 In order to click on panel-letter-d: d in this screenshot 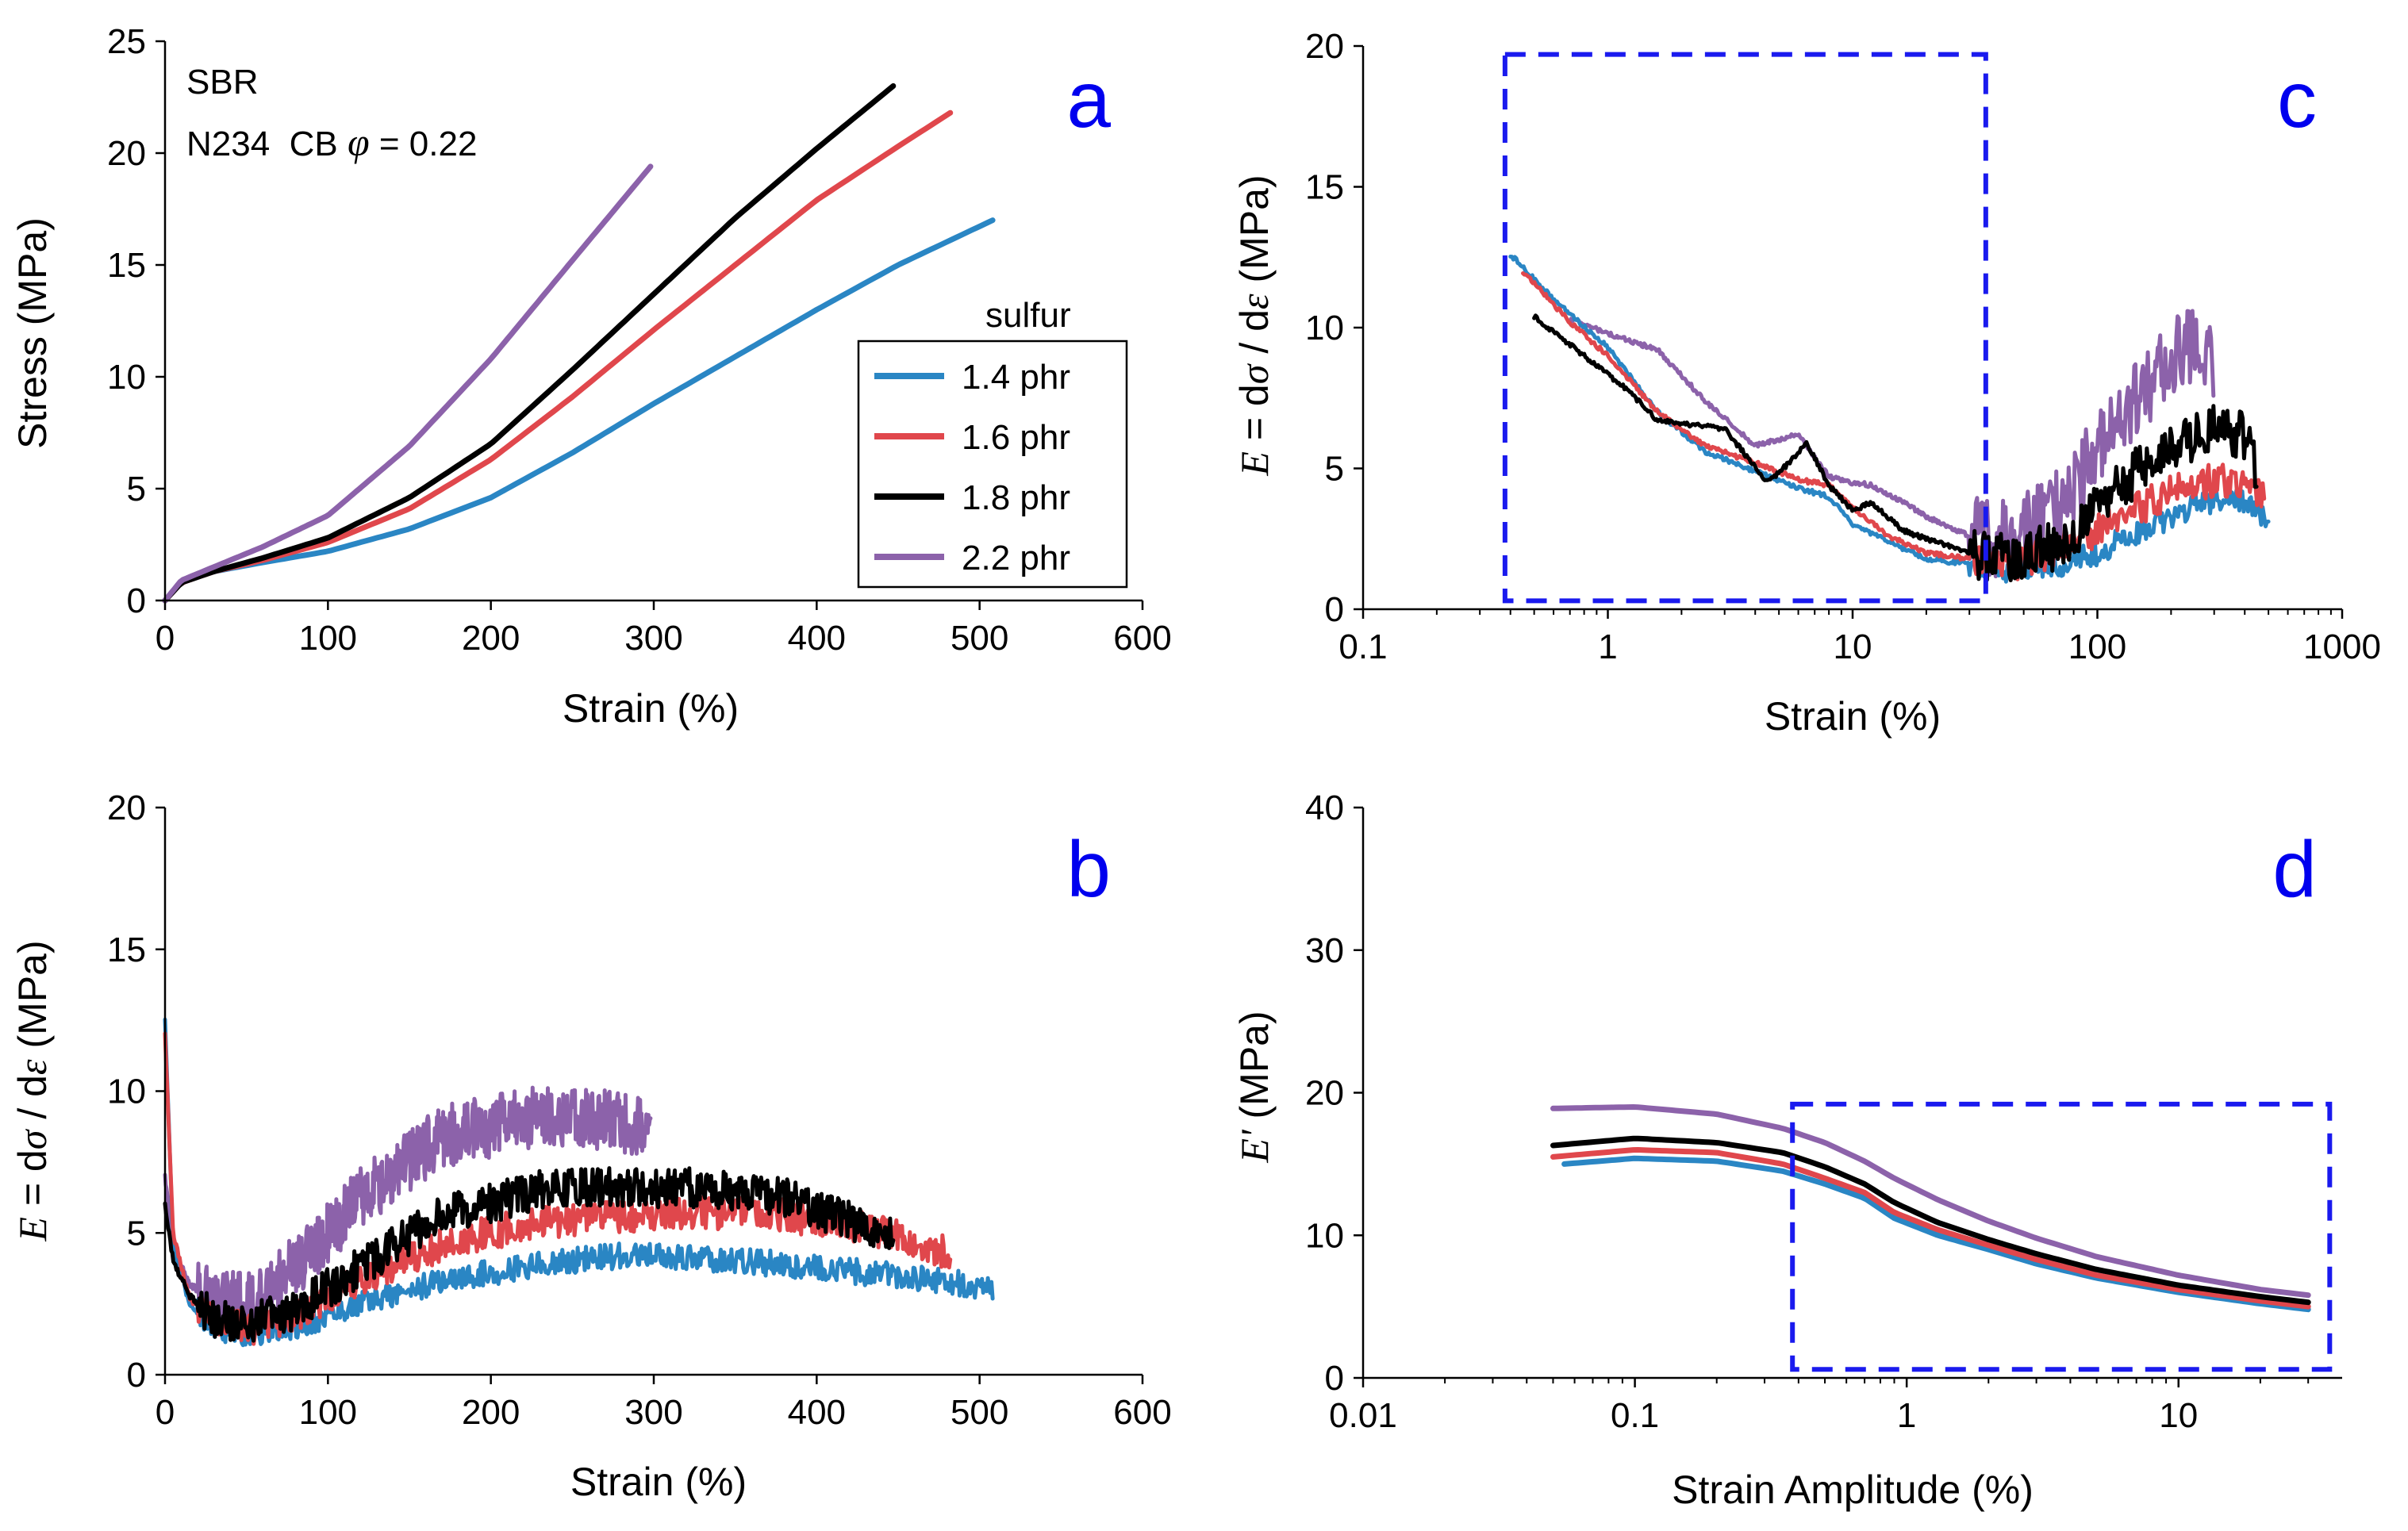, I will do `click(2295, 869)`.